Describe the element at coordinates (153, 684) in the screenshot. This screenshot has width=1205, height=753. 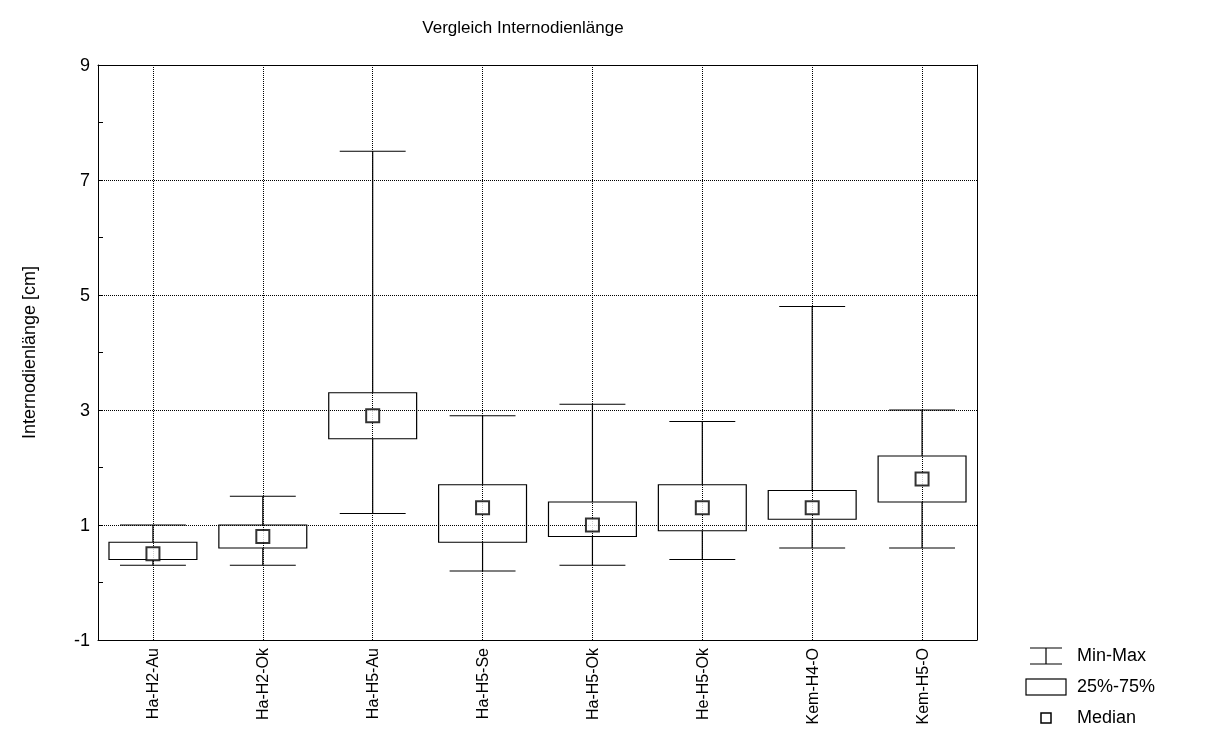
I see `x-tick-label: Ha-H2-Au` at that location.